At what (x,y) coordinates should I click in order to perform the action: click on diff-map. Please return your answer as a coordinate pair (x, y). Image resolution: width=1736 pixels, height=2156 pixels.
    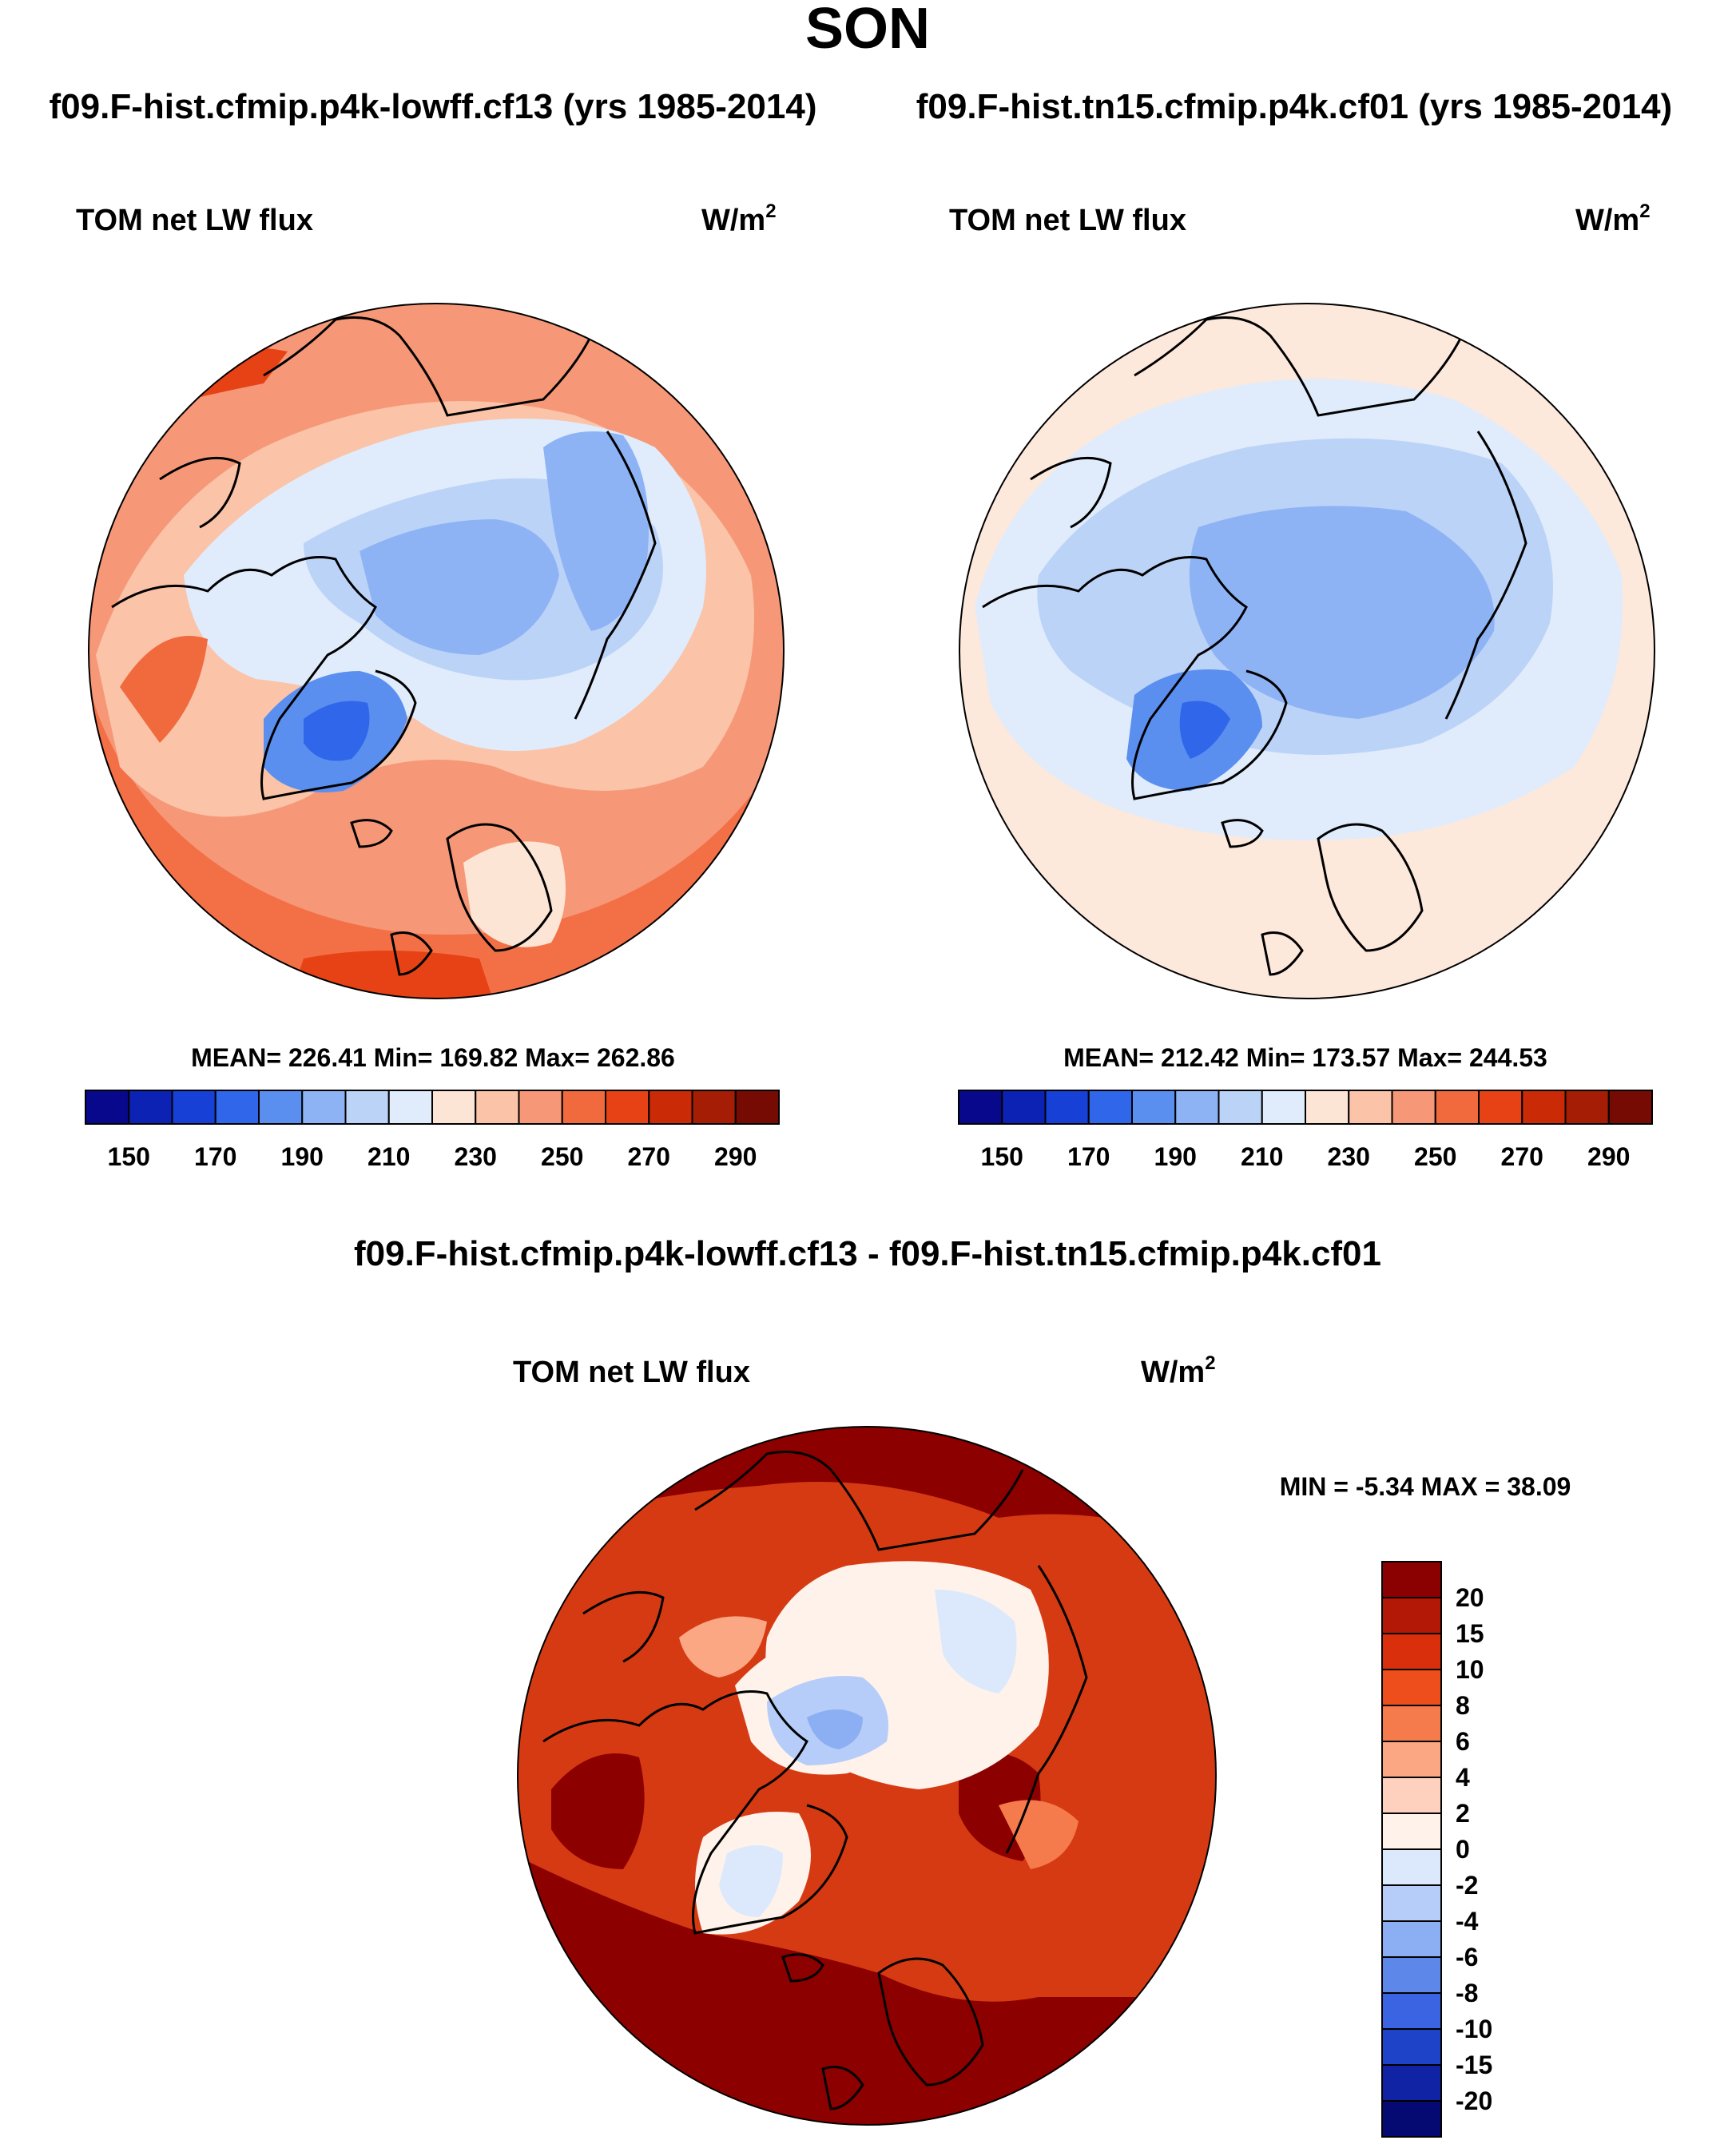
    Looking at the image, I should click on (867, 1776).